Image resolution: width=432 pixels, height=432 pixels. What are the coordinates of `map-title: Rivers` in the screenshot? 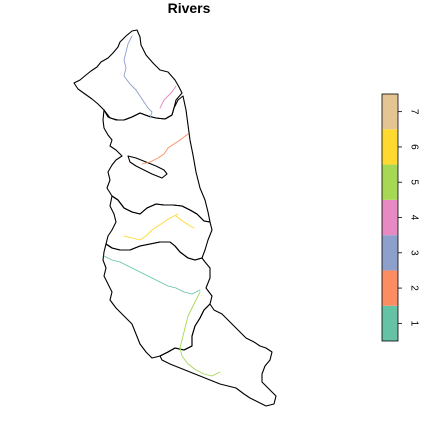 It's located at (189, 8).